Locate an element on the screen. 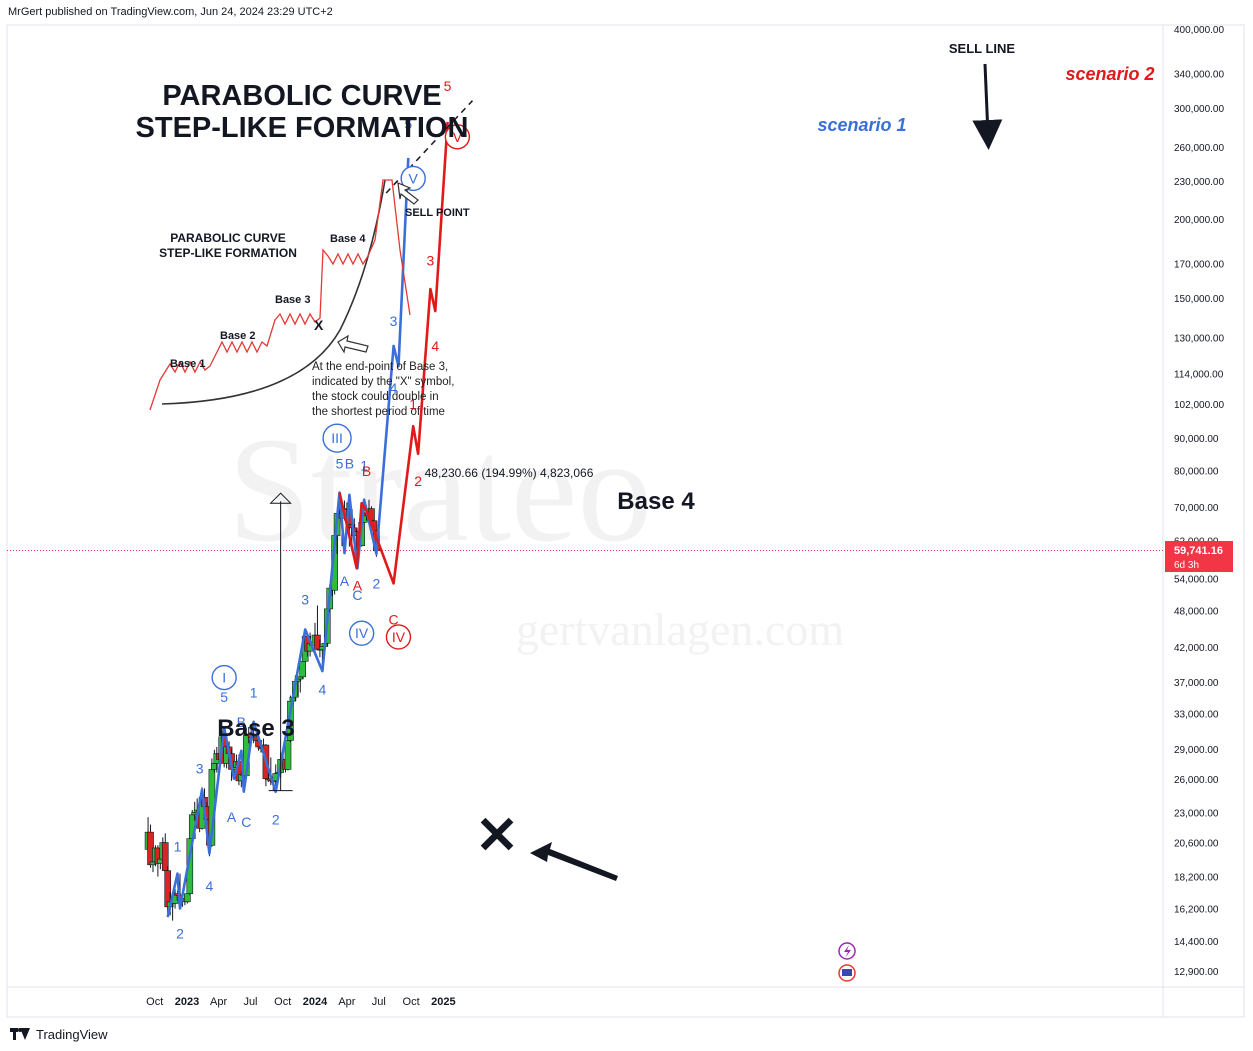 This screenshot has height=1051, width=1253. red-circled-wave: IV is located at coordinates (398, 637).